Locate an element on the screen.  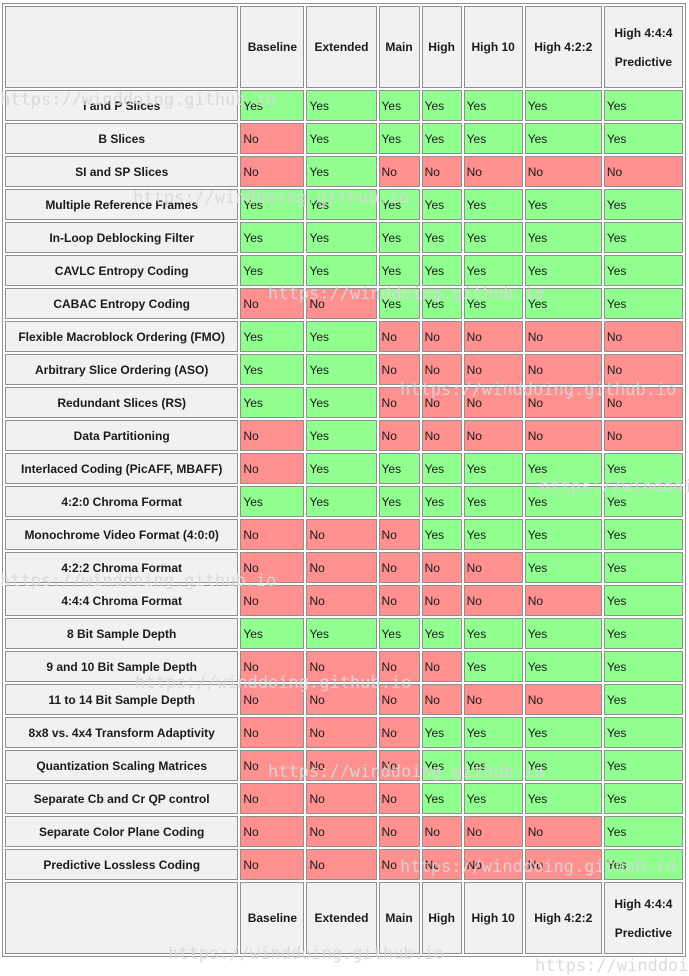
table-row: 11 to 14 Bit Sample Depth No No No No No No Yes is located at coordinates (344, 699).